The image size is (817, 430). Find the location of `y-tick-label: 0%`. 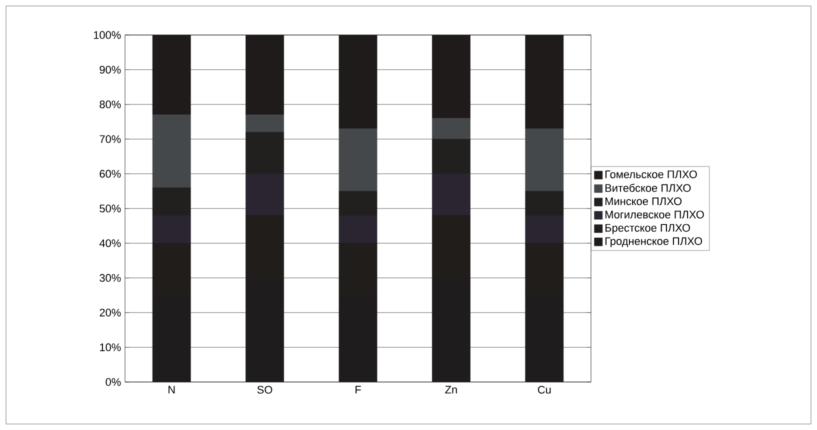

y-tick-label: 0% is located at coordinates (113, 382).